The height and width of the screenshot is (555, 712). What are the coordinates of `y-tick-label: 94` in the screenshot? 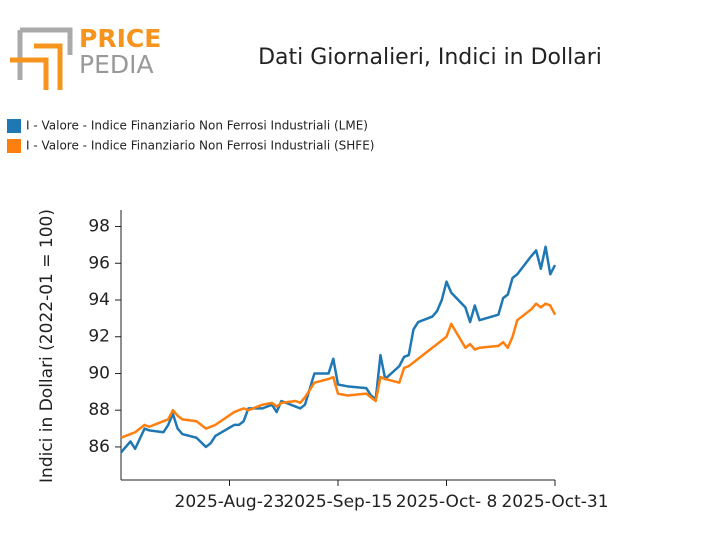 It's located at (99, 300).